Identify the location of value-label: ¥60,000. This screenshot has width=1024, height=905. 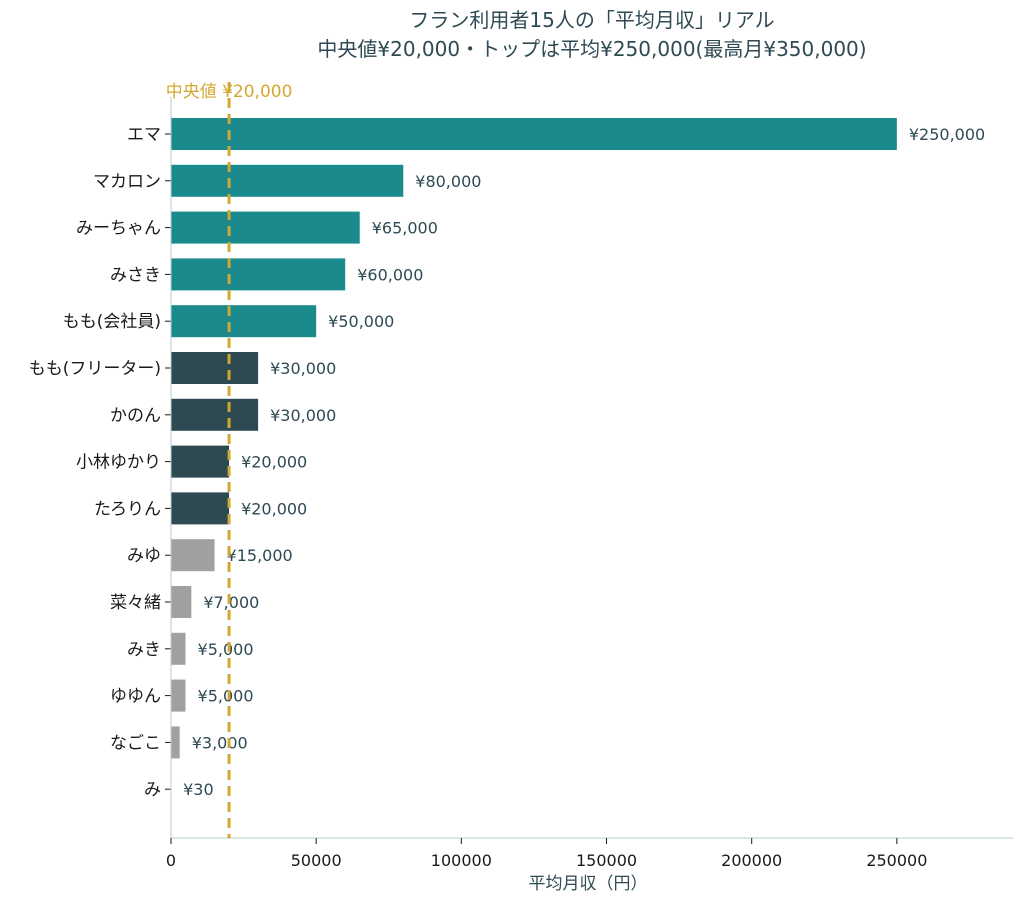
(390, 274).